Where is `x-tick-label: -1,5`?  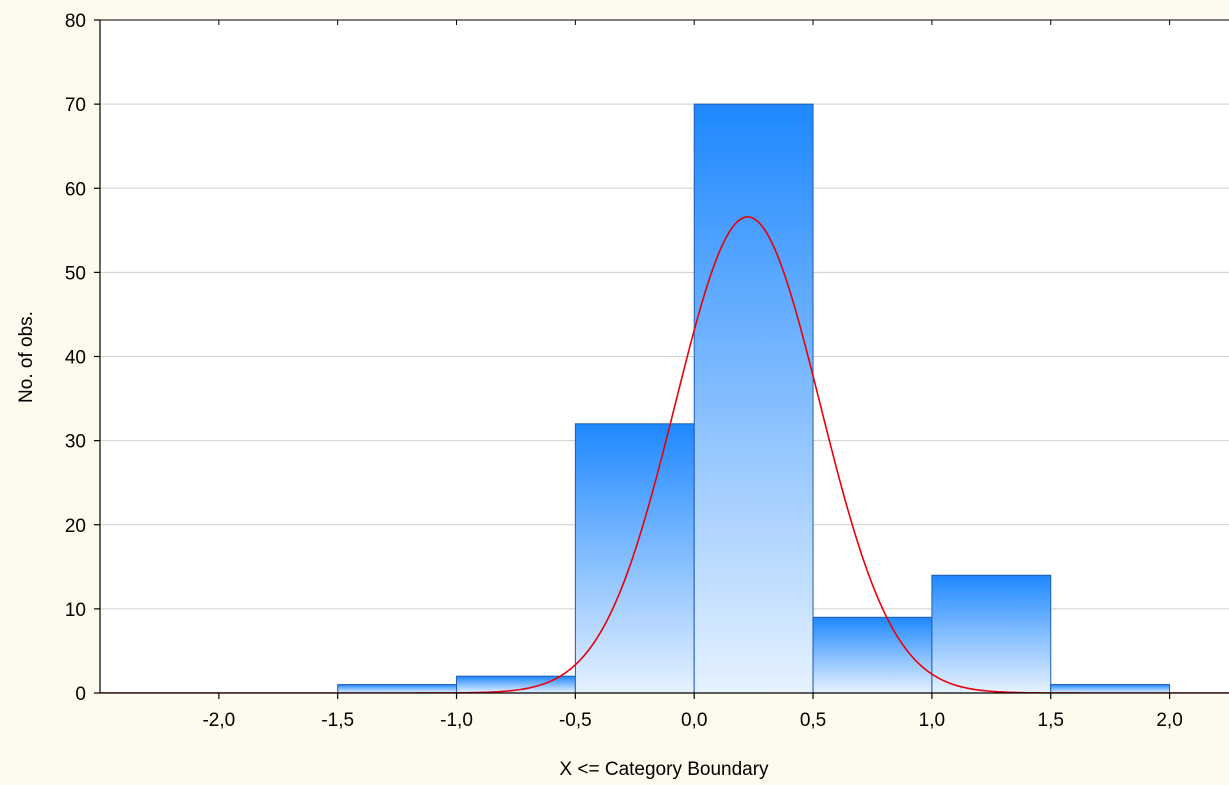 x-tick-label: -1,5 is located at coordinates (337, 720).